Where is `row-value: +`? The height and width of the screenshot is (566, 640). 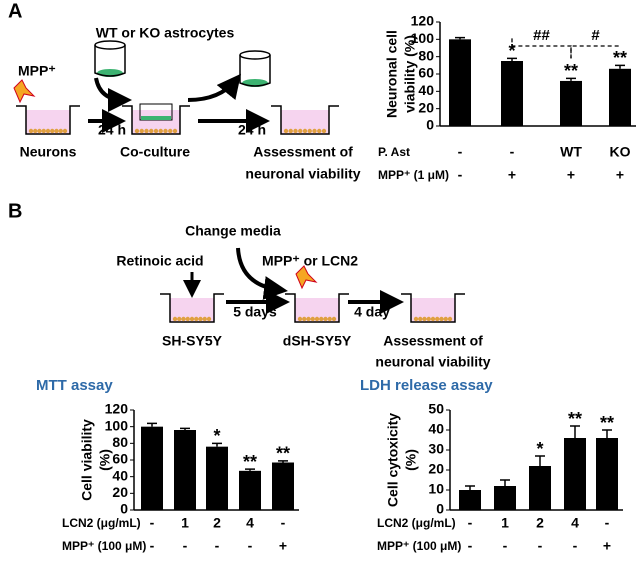
row-value: + is located at coordinates (571, 175).